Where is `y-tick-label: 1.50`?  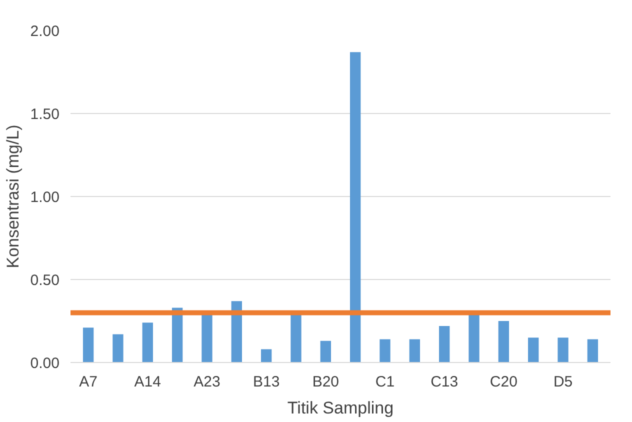 y-tick-label: 1.50 is located at coordinates (45, 114).